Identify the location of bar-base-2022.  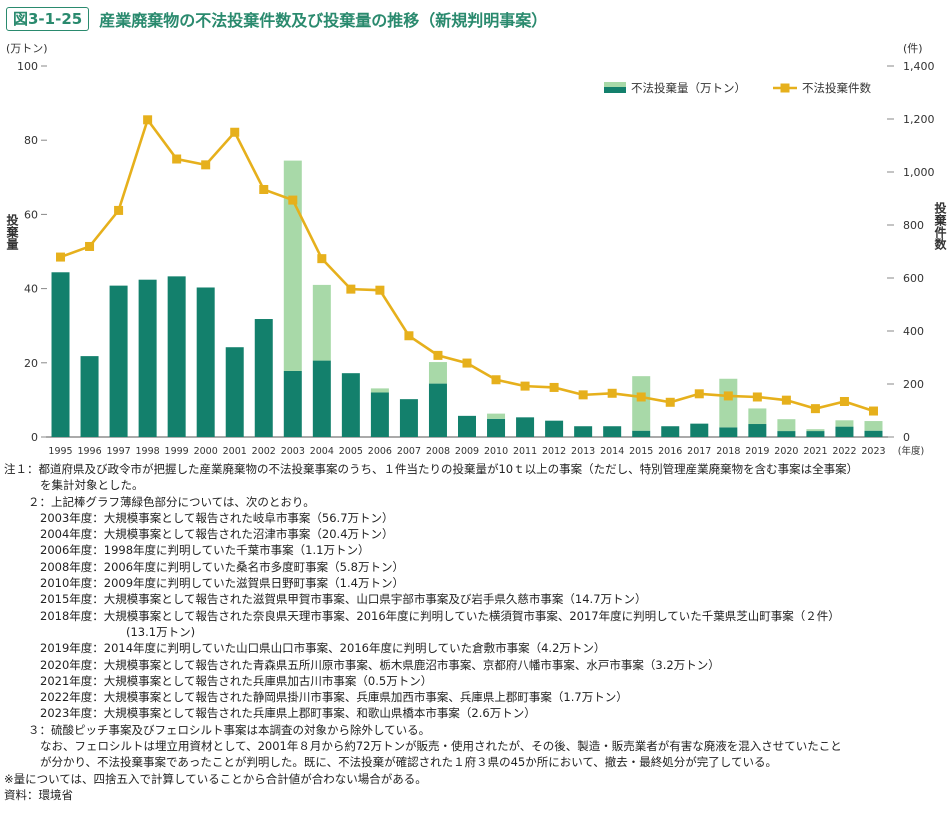
(844, 431).